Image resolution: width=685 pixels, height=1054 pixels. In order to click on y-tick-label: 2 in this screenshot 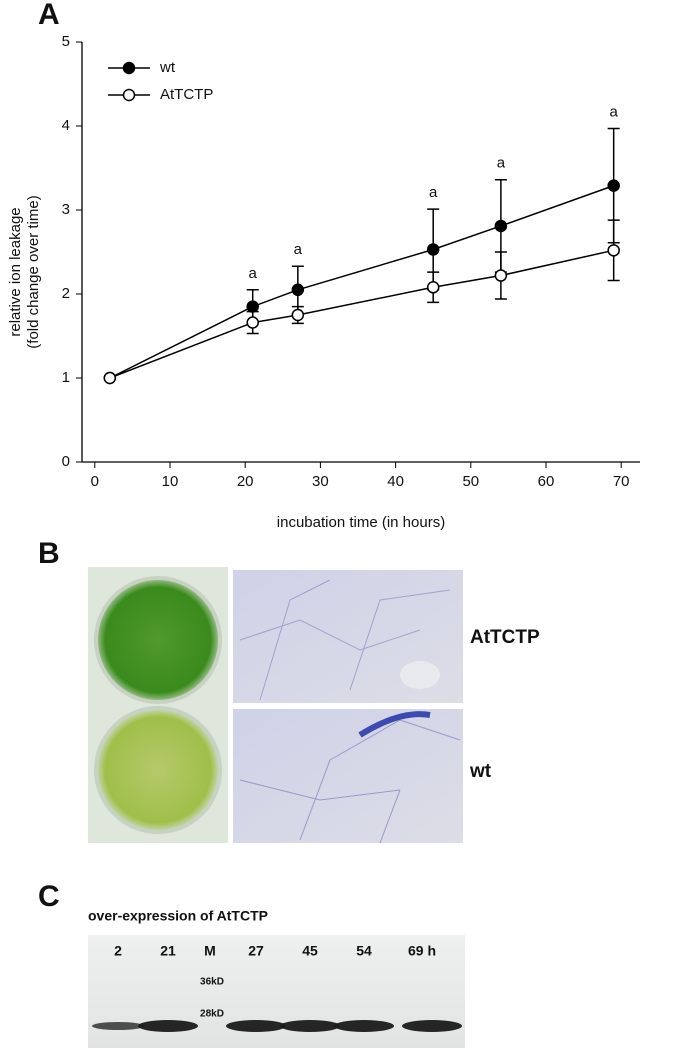, I will do `click(66, 293)`.